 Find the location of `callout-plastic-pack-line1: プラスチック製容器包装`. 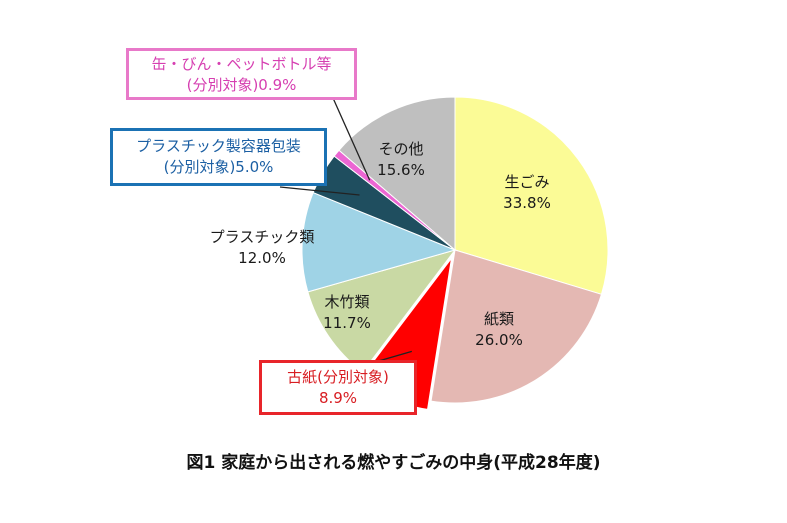

callout-plastic-pack-line1: プラスチック製容器包装 is located at coordinates (218, 146).